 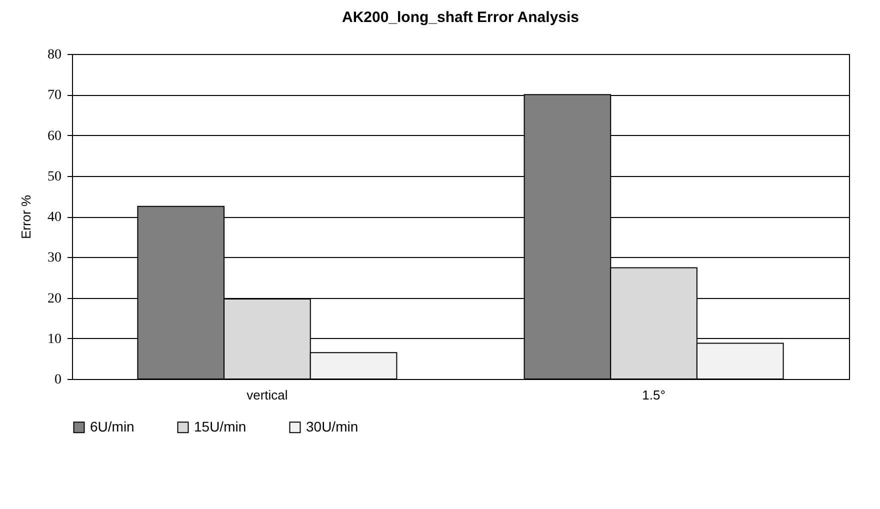 What do you see at coordinates (55, 258) in the screenshot?
I see `y-tick-label: 30` at bounding box center [55, 258].